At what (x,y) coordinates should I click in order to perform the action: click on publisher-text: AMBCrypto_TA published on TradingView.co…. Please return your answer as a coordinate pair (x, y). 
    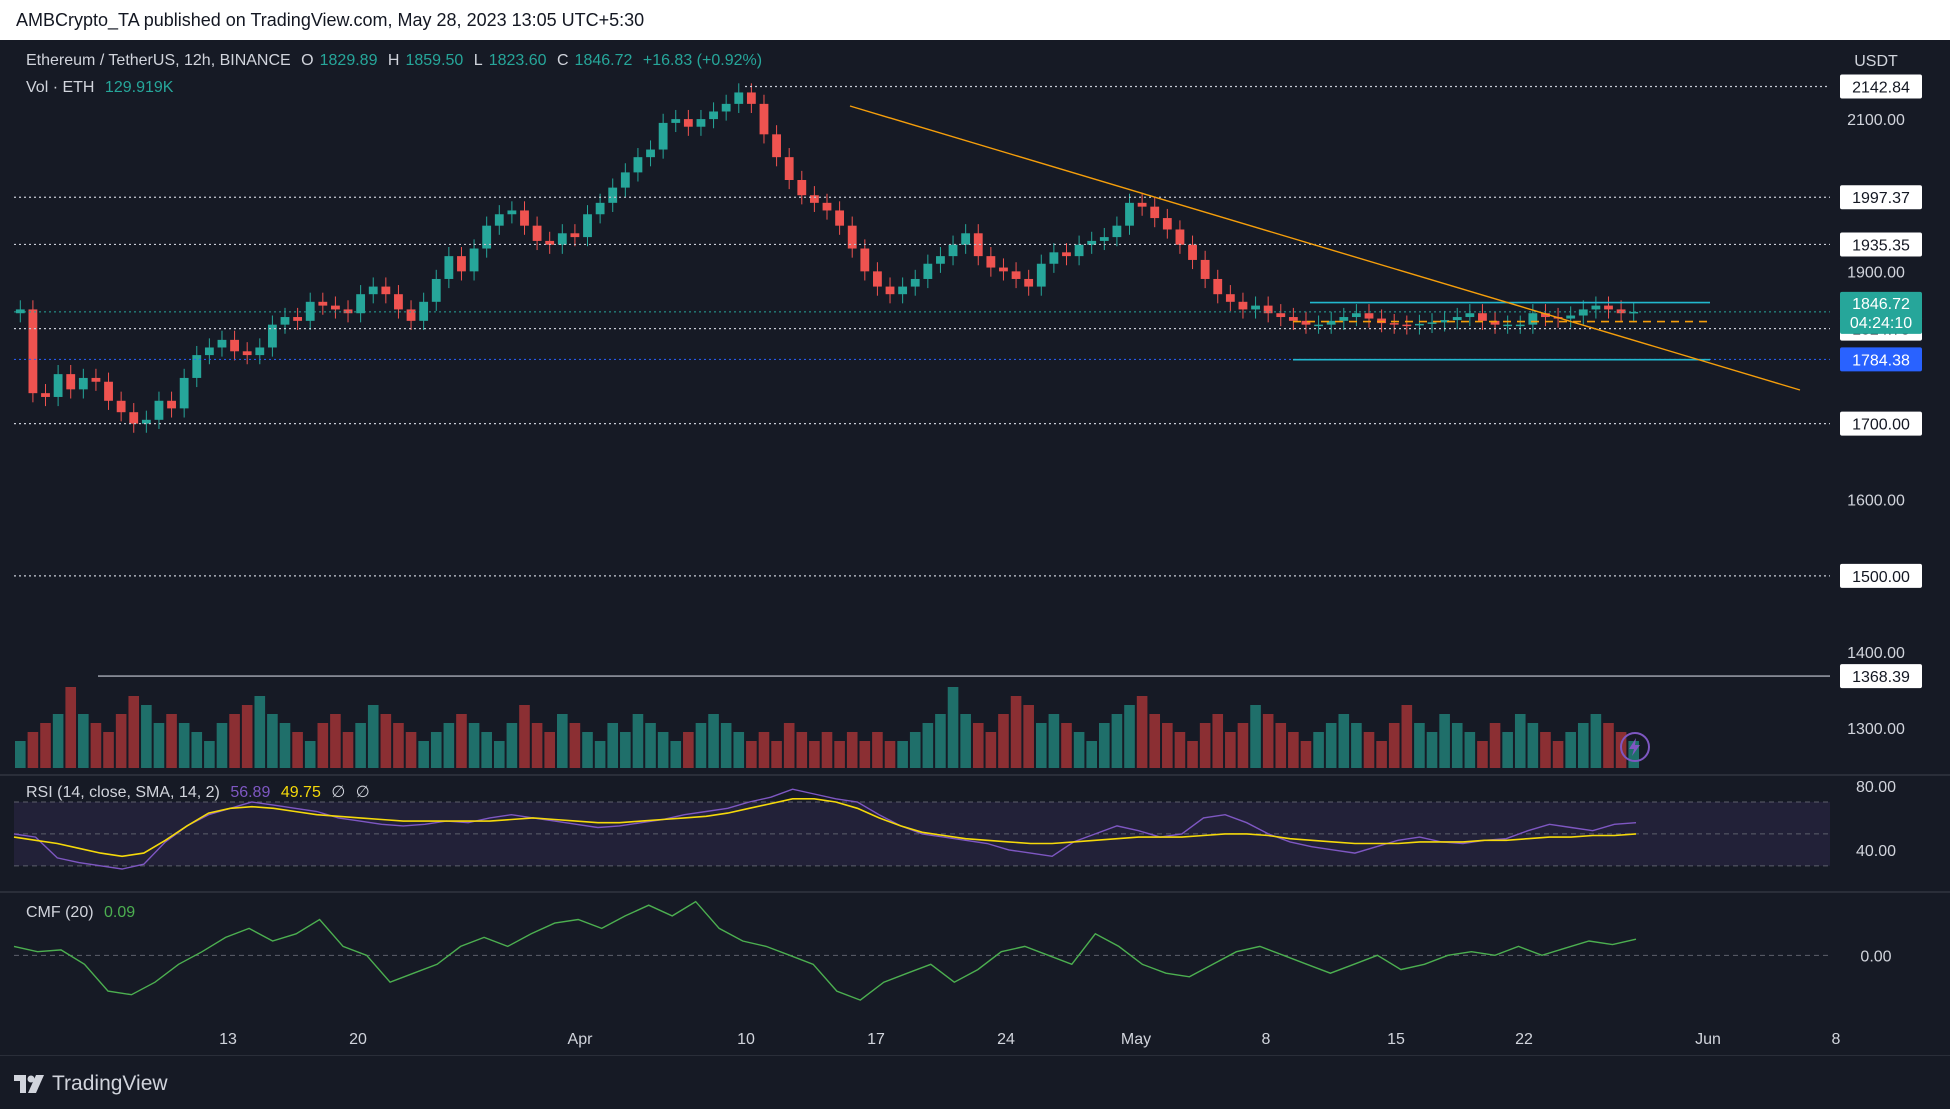
    Looking at the image, I should click on (330, 20).